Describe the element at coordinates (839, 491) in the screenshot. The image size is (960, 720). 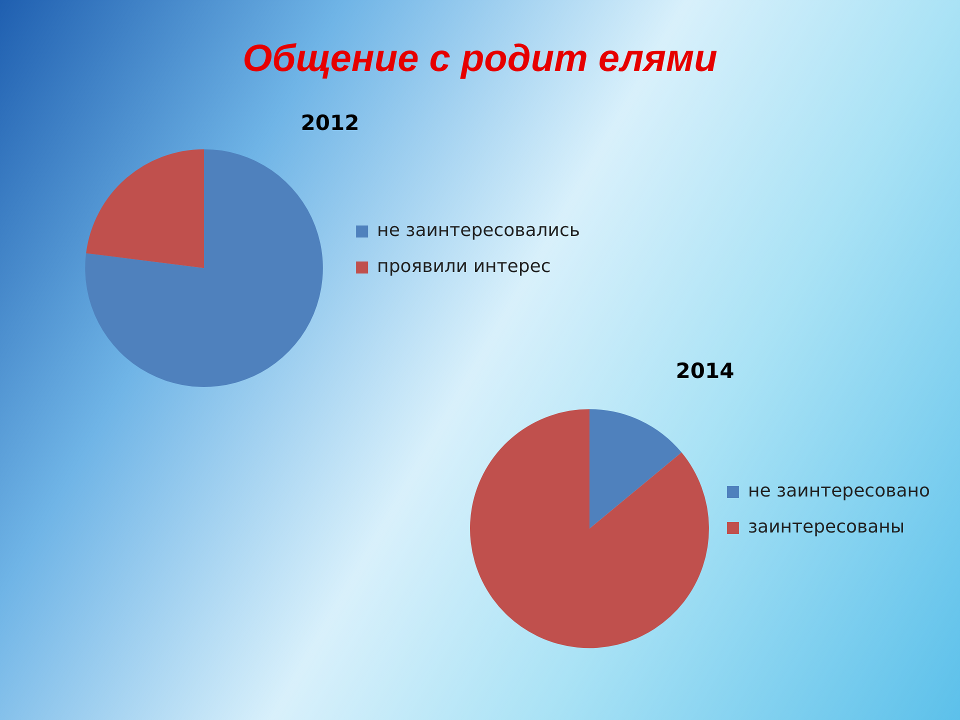
I see `legend-label: не заинтересовано` at that location.